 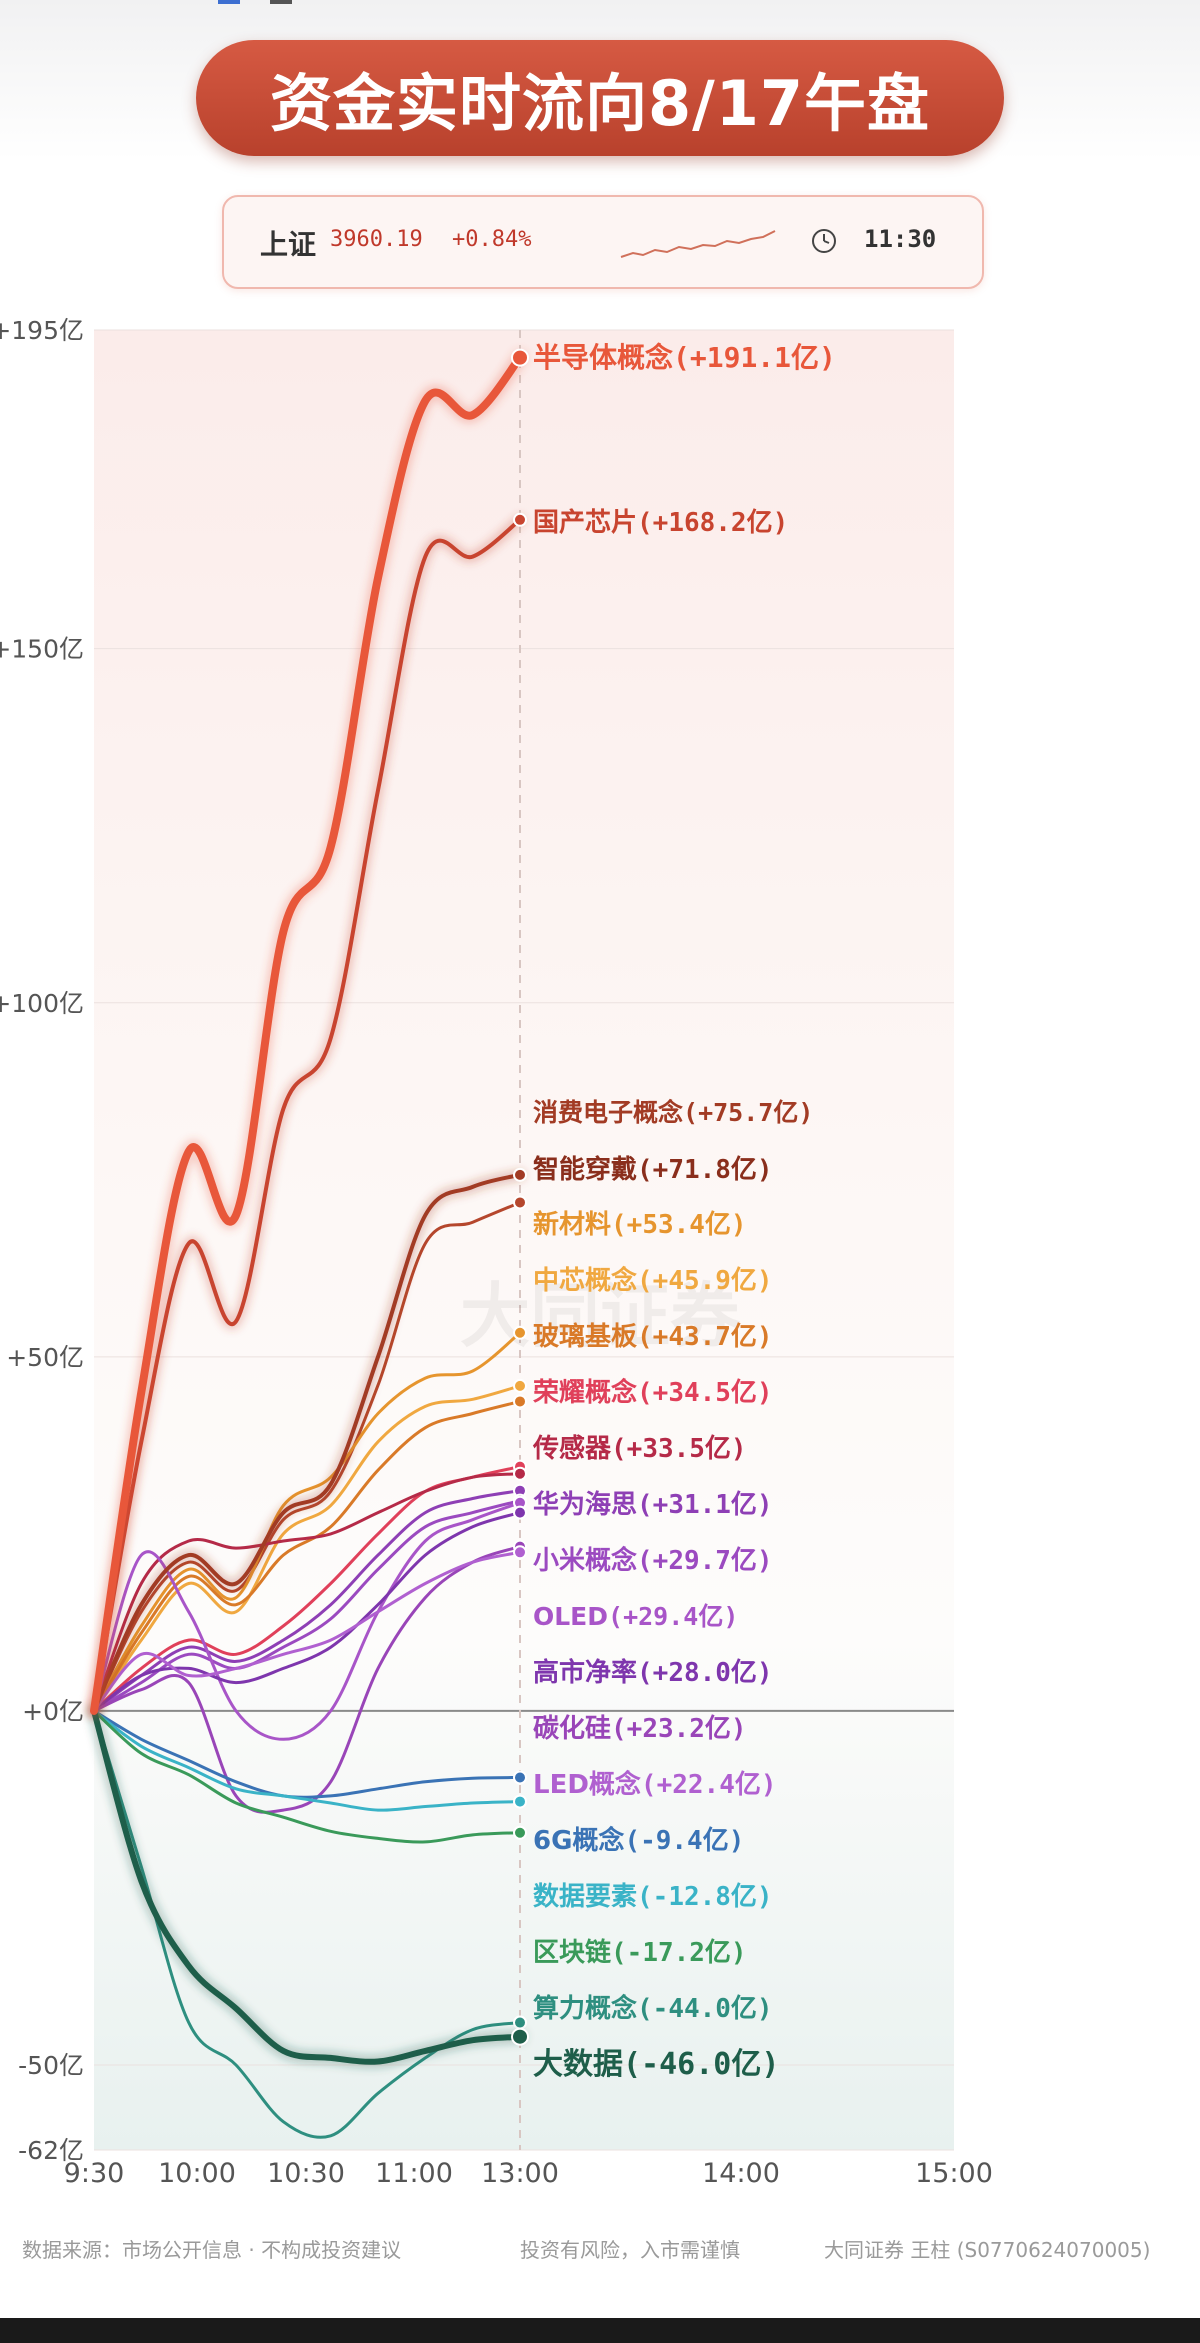 What do you see at coordinates (900, 239) in the screenshot?
I see `index-time: 11:30` at bounding box center [900, 239].